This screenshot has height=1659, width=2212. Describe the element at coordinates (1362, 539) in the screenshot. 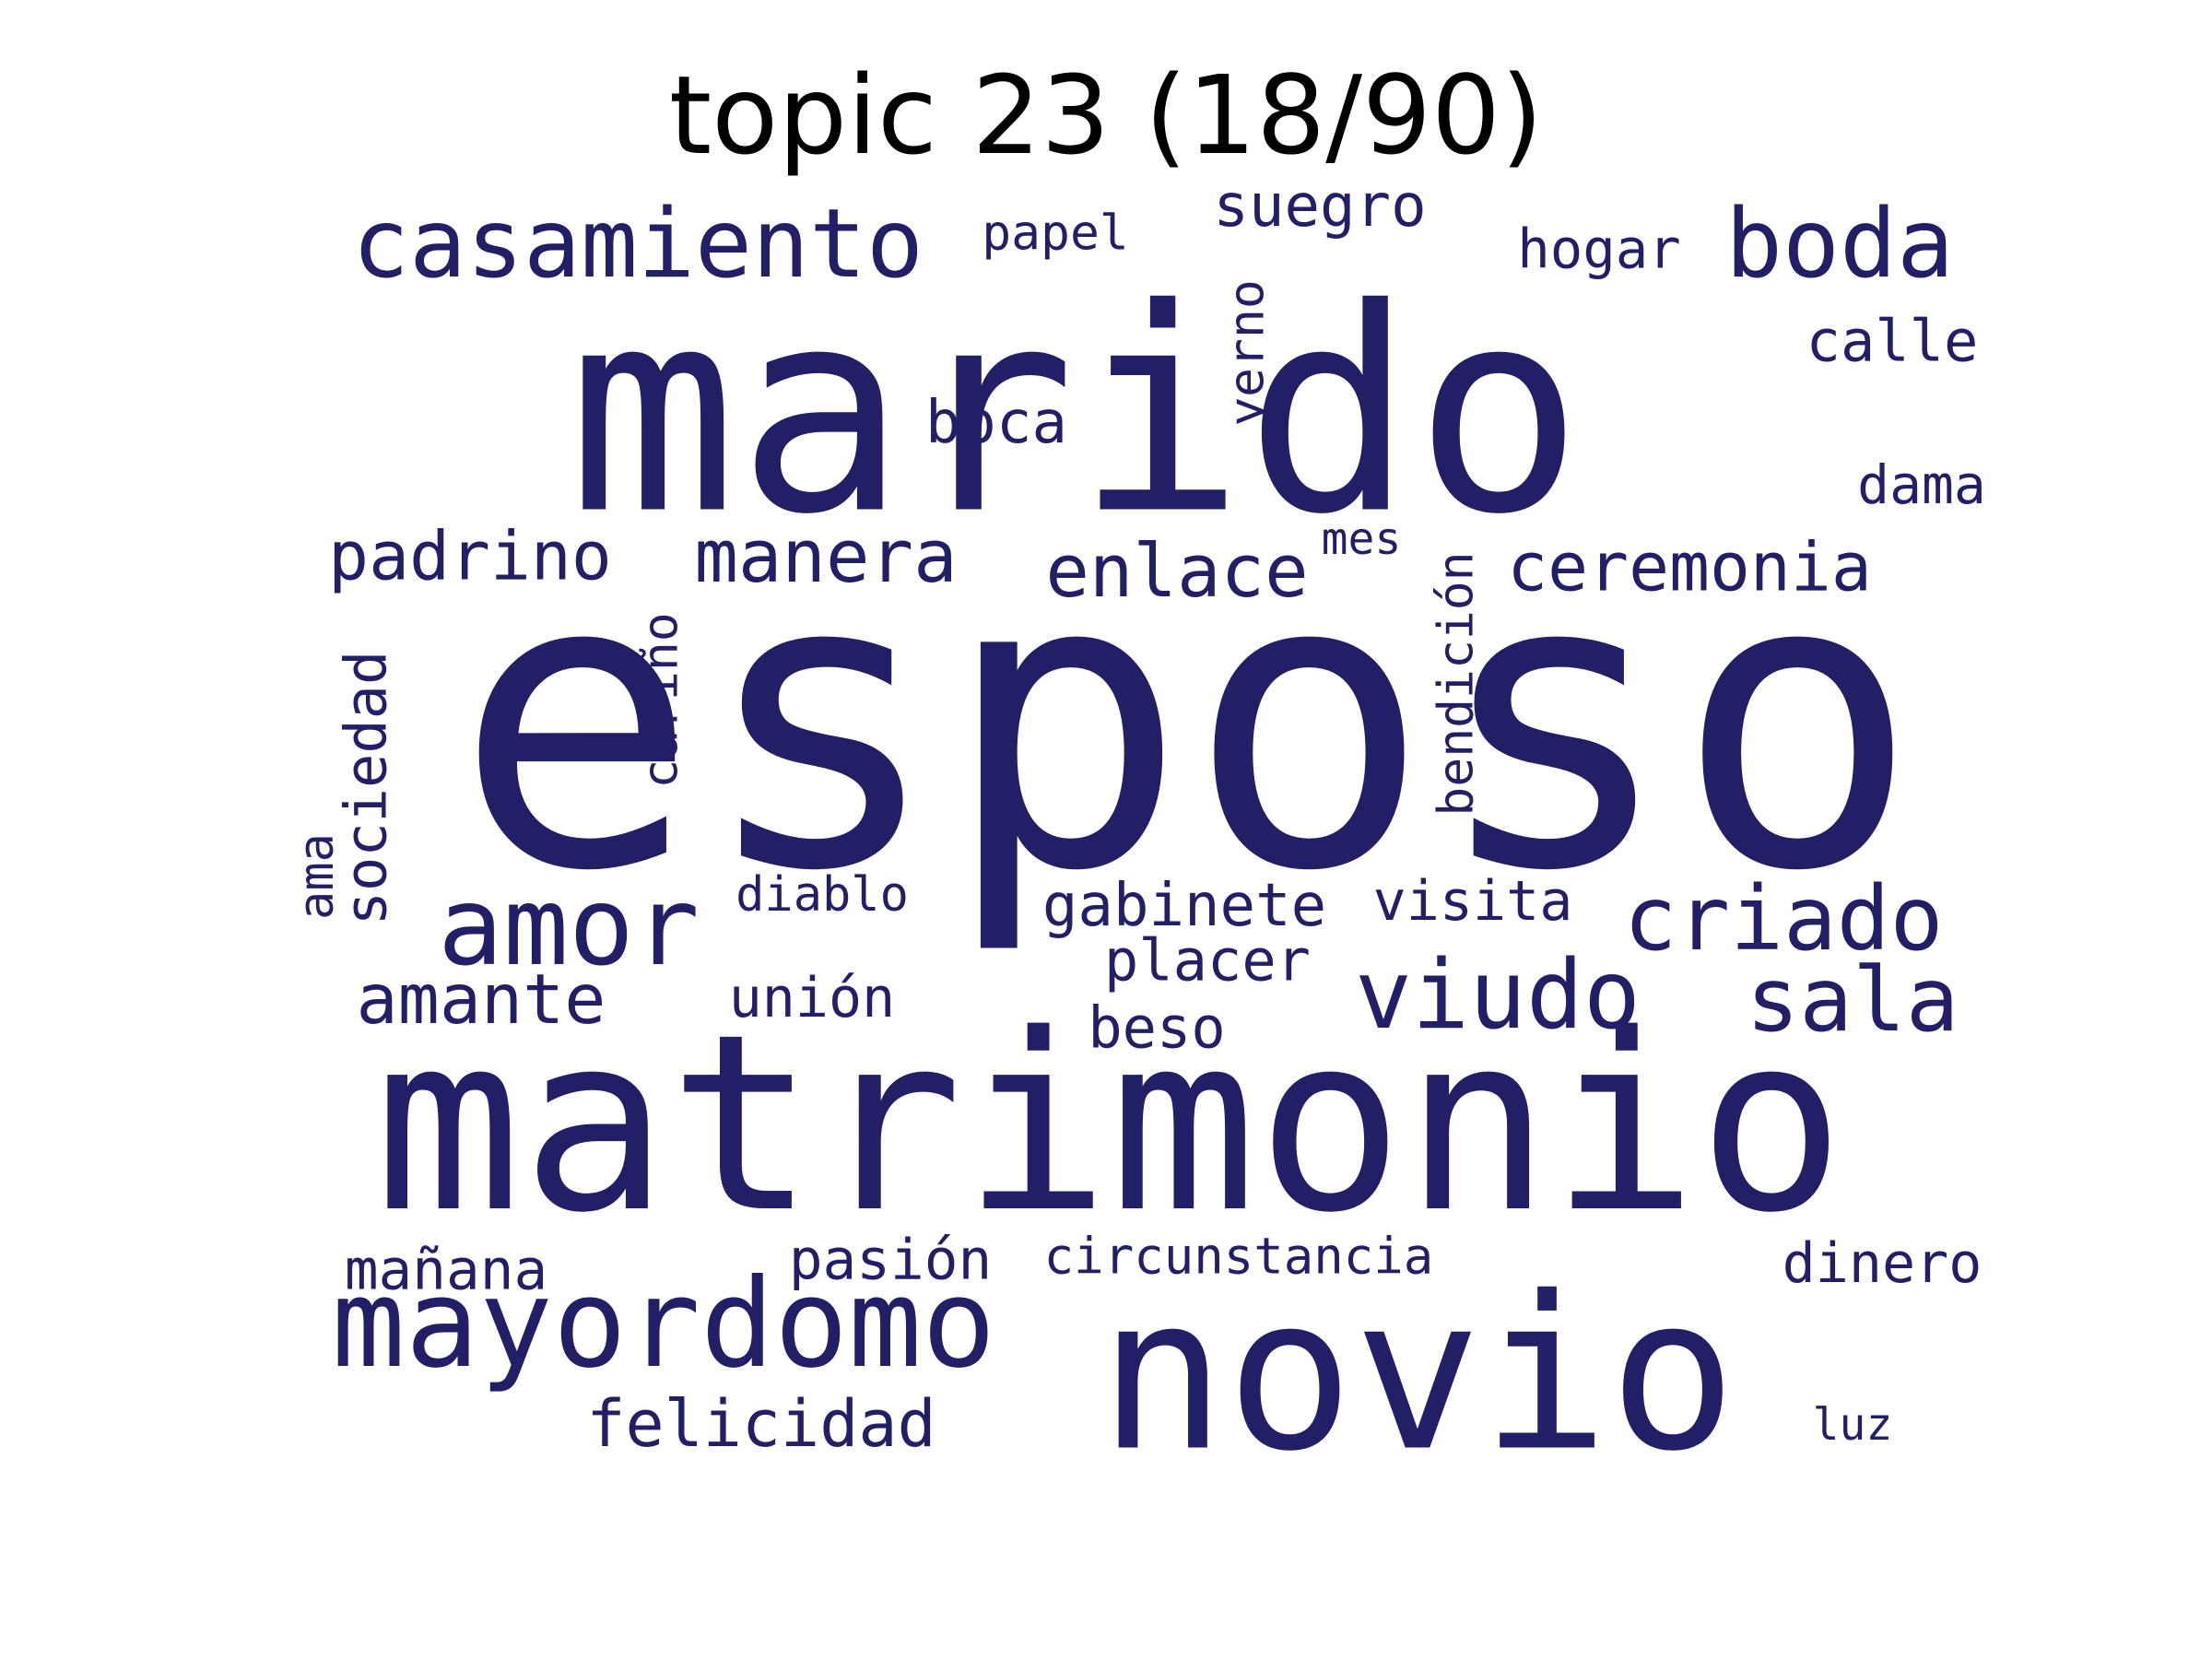

I see `word-mes: mes` at that location.